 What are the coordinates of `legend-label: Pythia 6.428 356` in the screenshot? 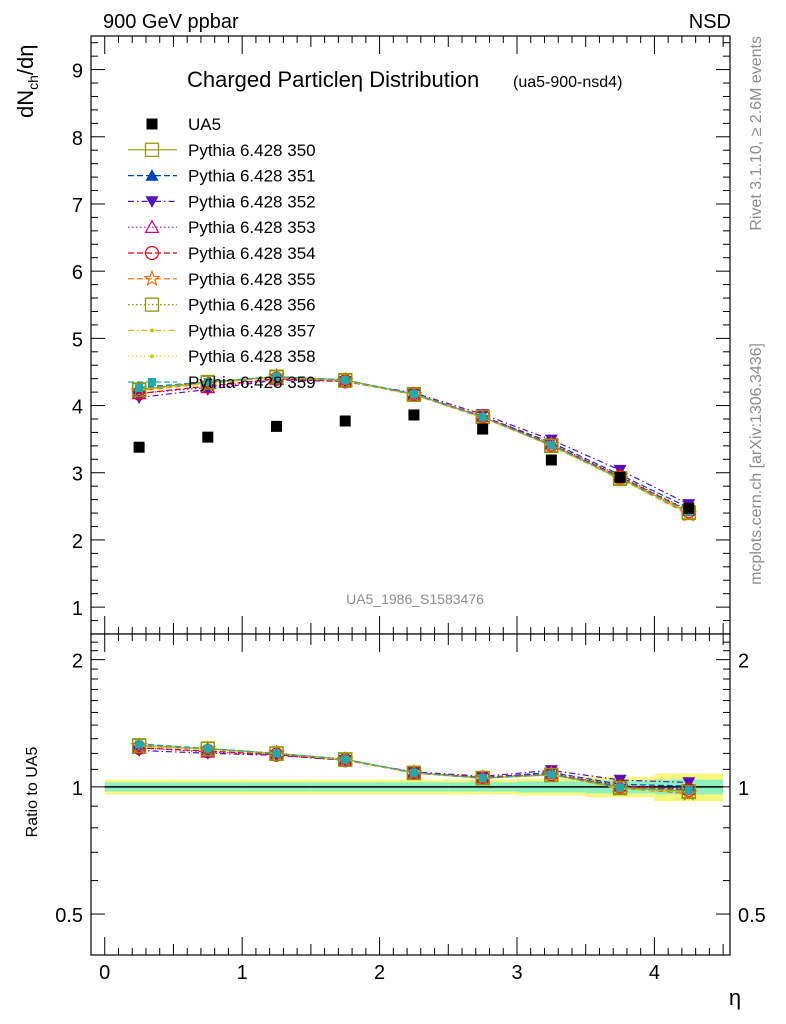 It's located at (252, 305).